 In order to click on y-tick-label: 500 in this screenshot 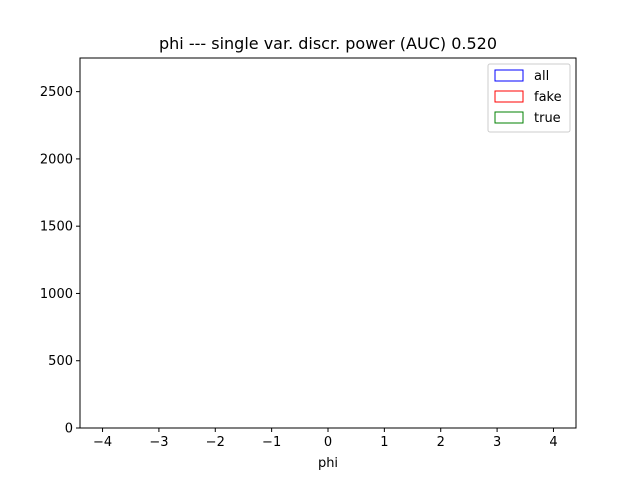, I will do `click(60, 361)`.